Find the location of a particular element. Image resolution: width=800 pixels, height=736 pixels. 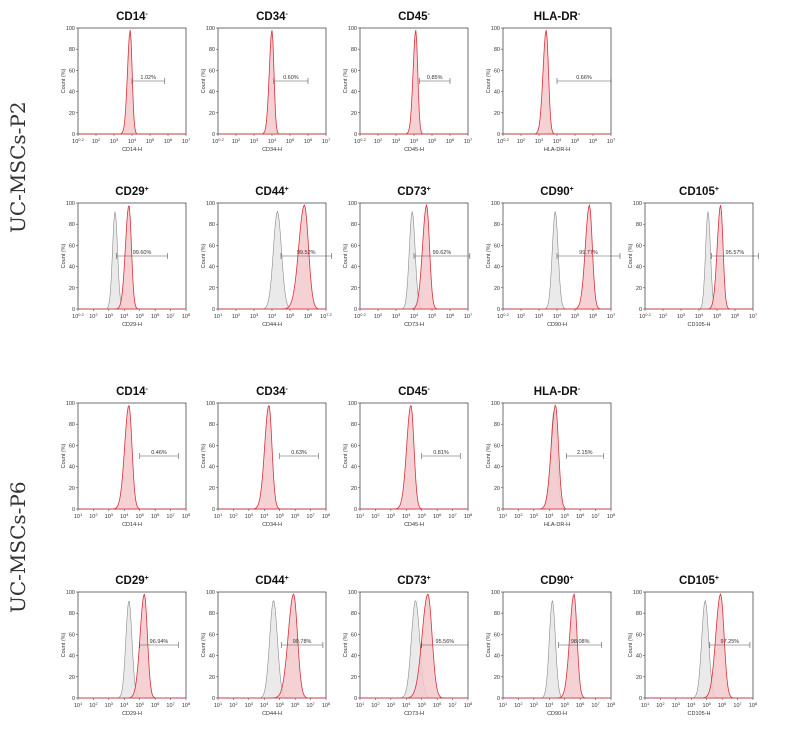

panel-title: CD14- is located at coordinates (132, 392).